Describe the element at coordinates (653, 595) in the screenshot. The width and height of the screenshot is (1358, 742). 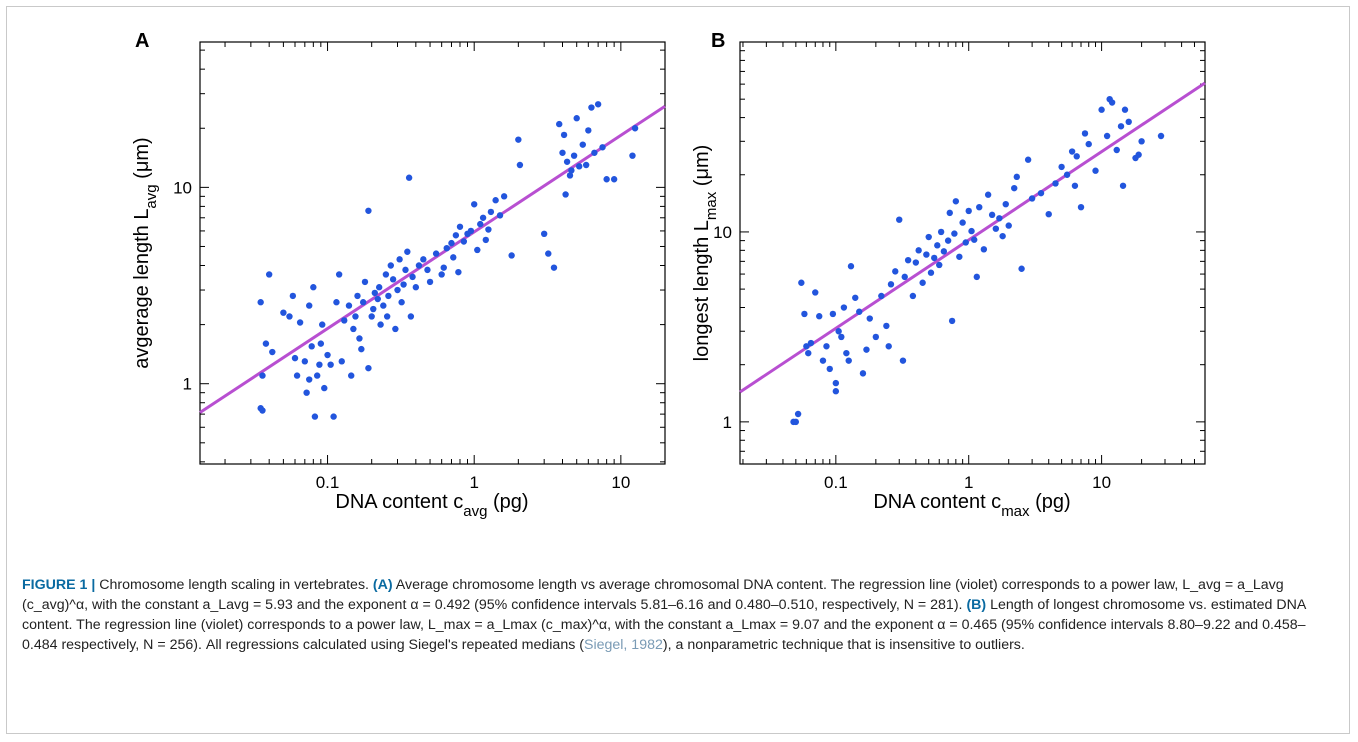
I see `caption-a-formula: L_avg = a_Lavg (c_avg)^α` at that location.